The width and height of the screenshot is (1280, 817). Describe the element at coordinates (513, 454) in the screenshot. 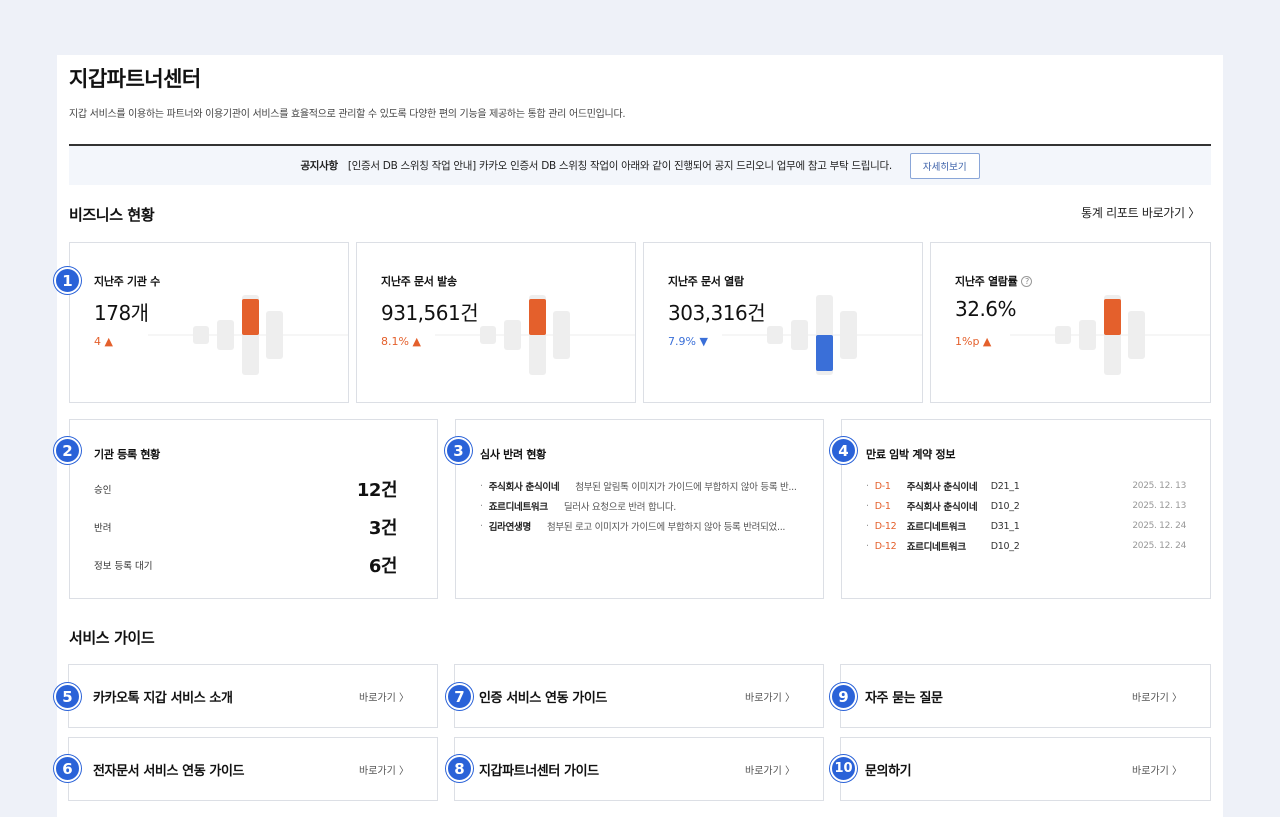

I see `rejection-title: 심사 반려 현황` at that location.